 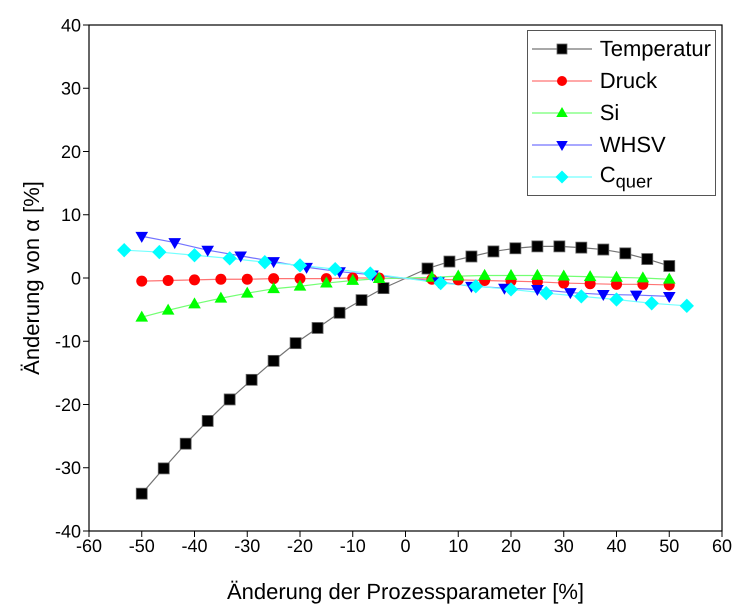 I want to click on x-tick-label: -50, so click(x=141, y=546).